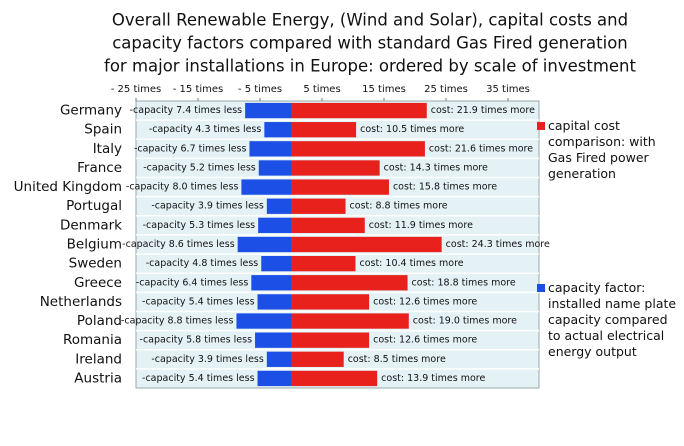 Image resolution: width=684 pixels, height=446 pixels. Describe the element at coordinates (182, 187) in the screenshot. I see `data-label: -capacity 8.0 times less` at that location.